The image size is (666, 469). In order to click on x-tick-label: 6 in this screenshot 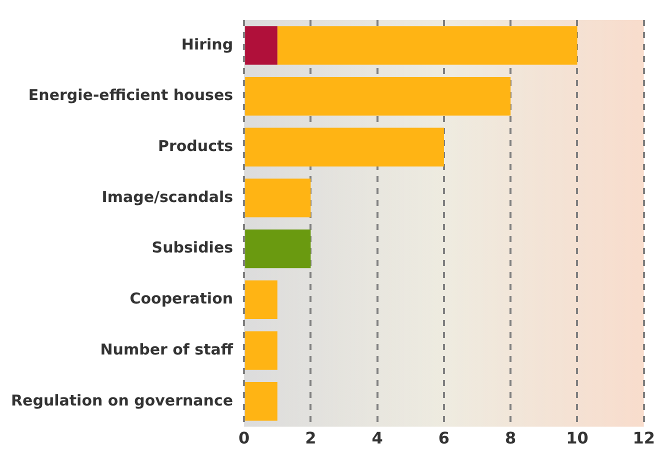, I will do `click(444, 438)`.